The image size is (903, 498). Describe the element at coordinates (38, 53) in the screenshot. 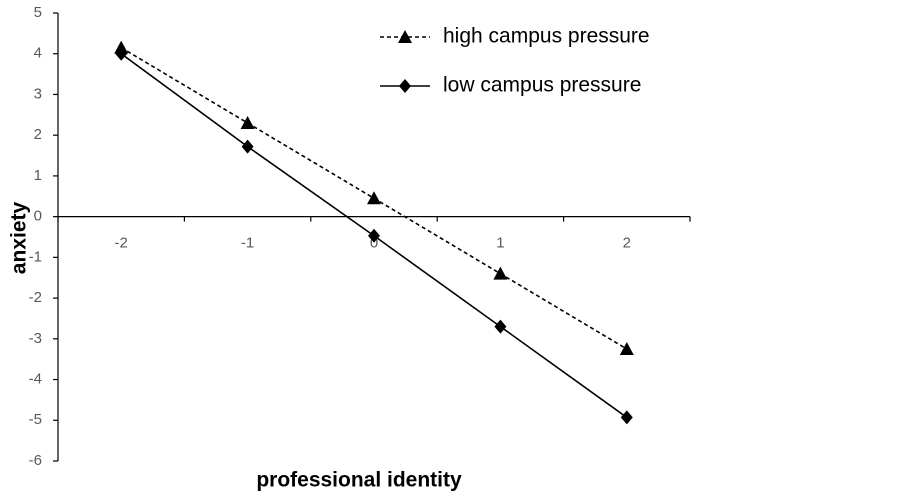

I see `y-tick-label: 4` at that location.